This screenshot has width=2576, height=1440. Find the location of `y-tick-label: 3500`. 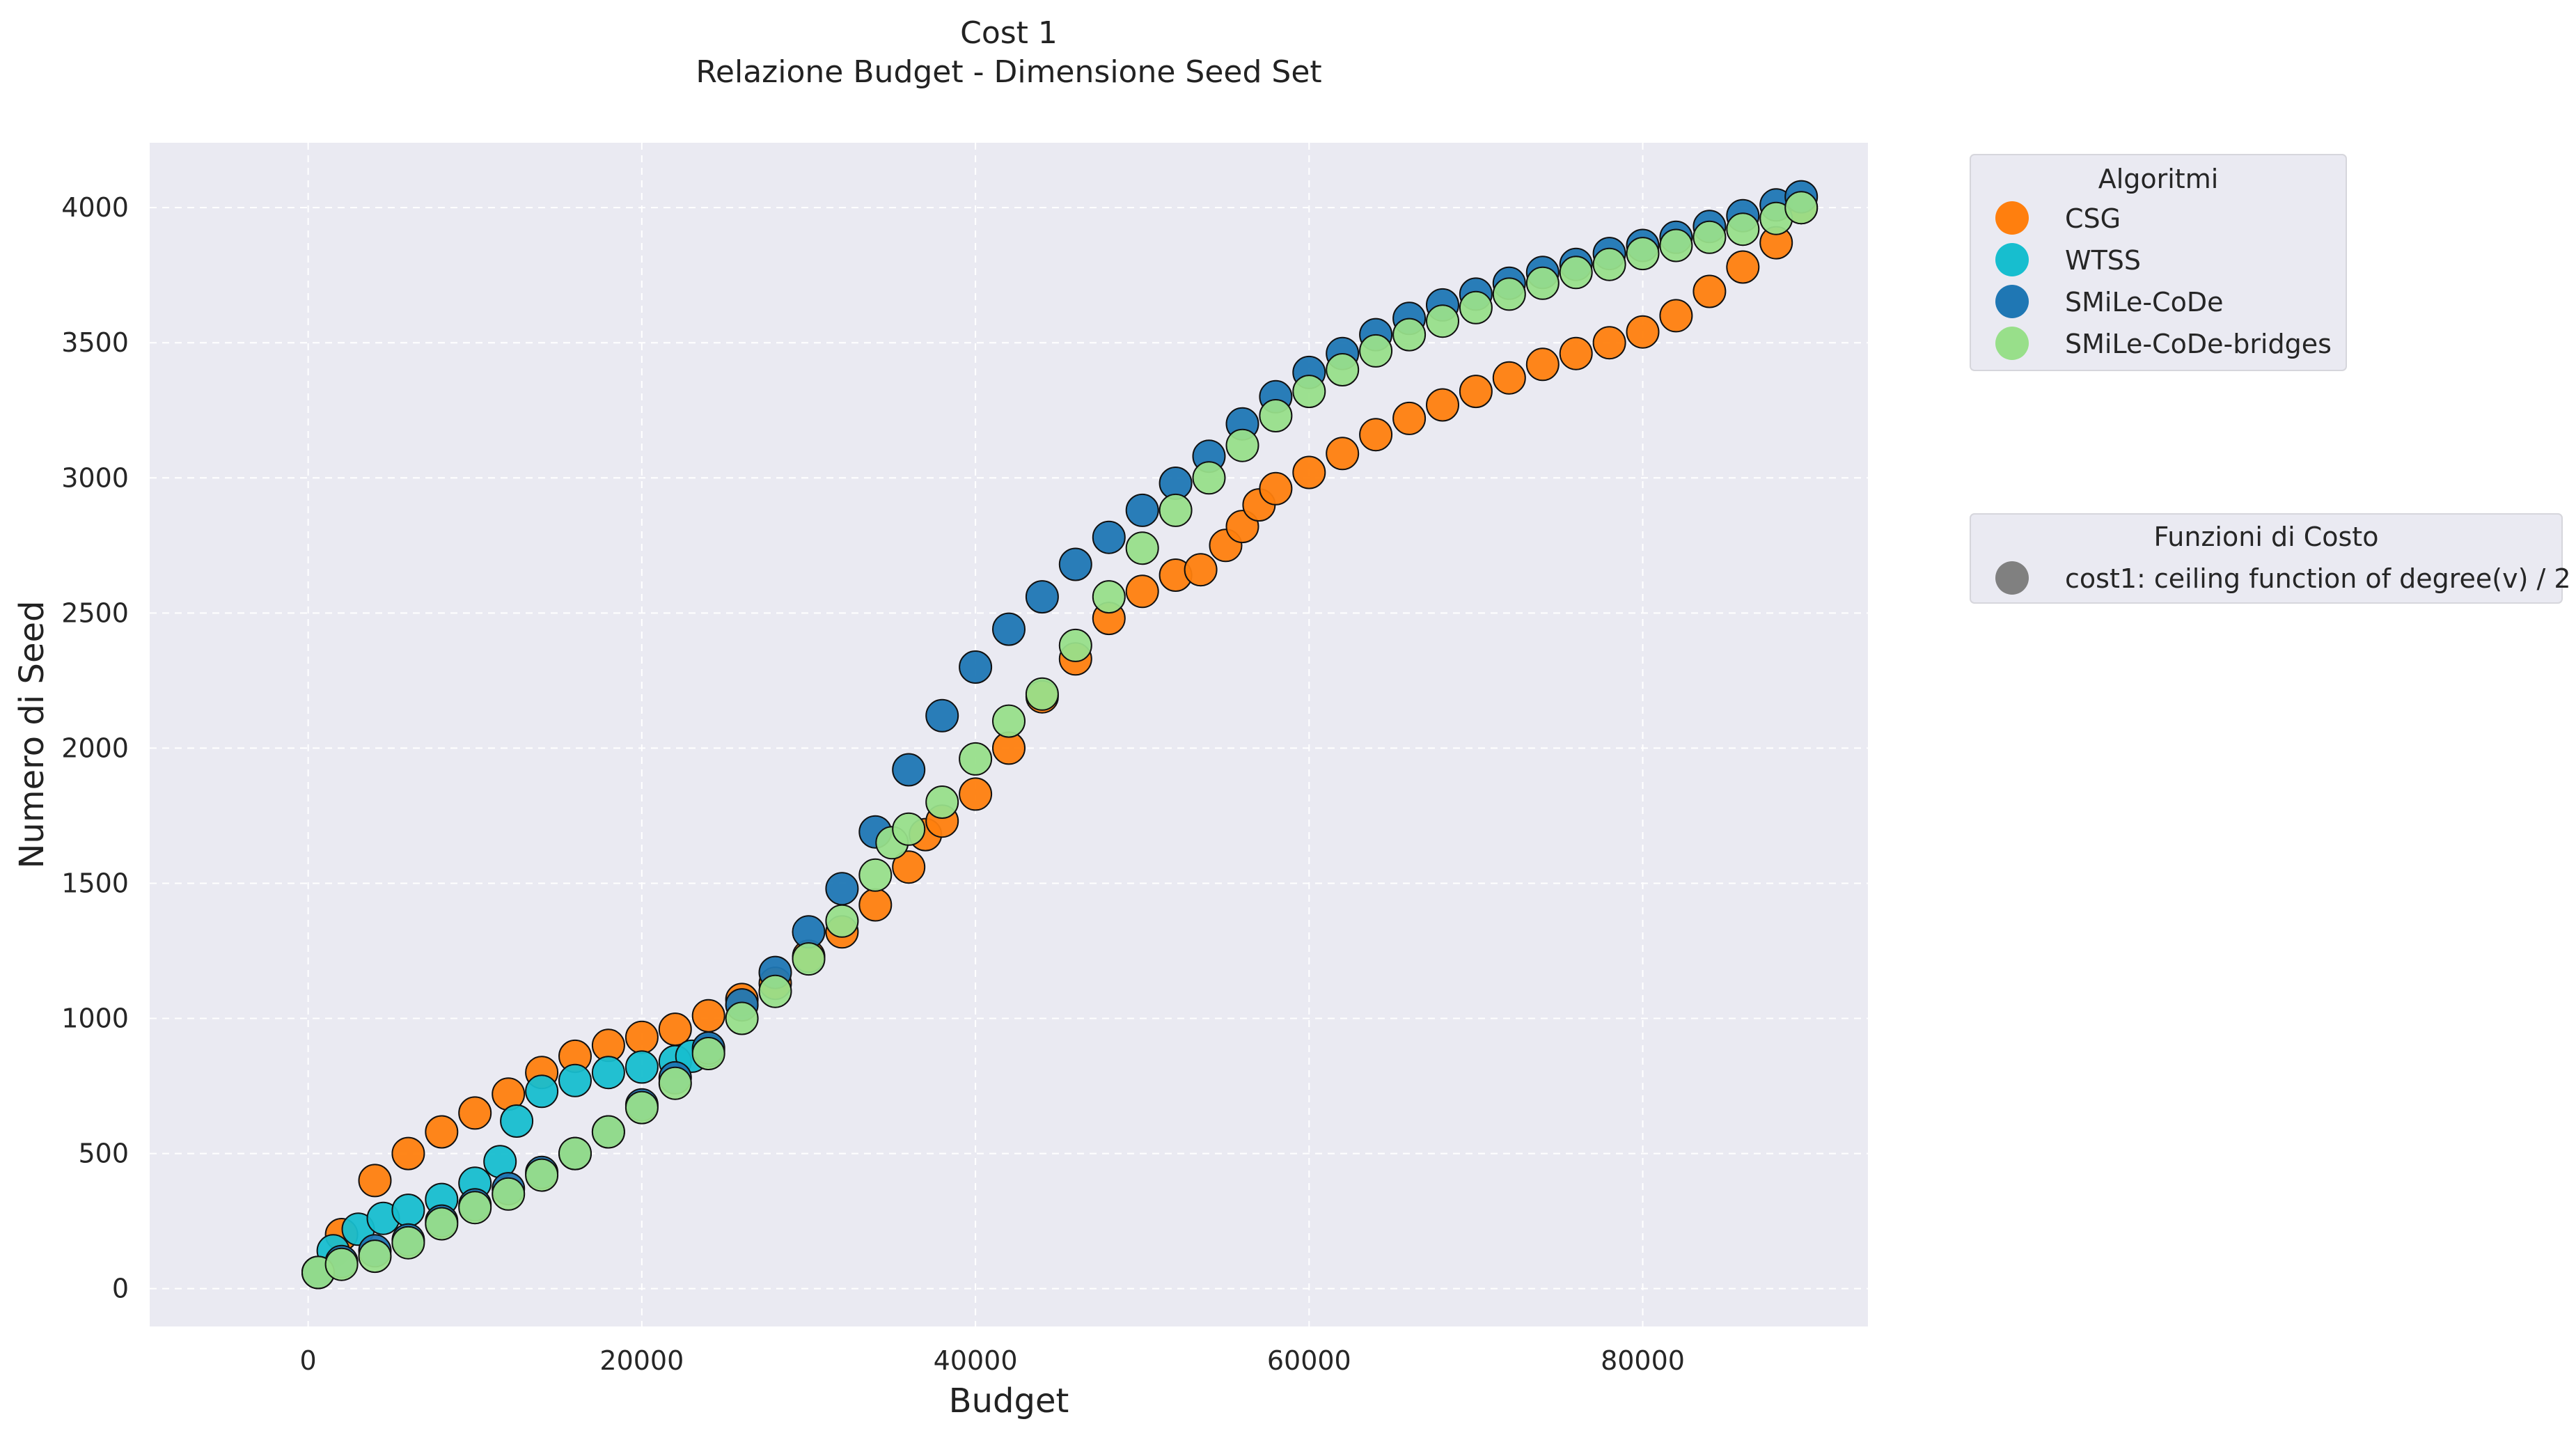

y-tick-label: 3500 is located at coordinates (95, 342).